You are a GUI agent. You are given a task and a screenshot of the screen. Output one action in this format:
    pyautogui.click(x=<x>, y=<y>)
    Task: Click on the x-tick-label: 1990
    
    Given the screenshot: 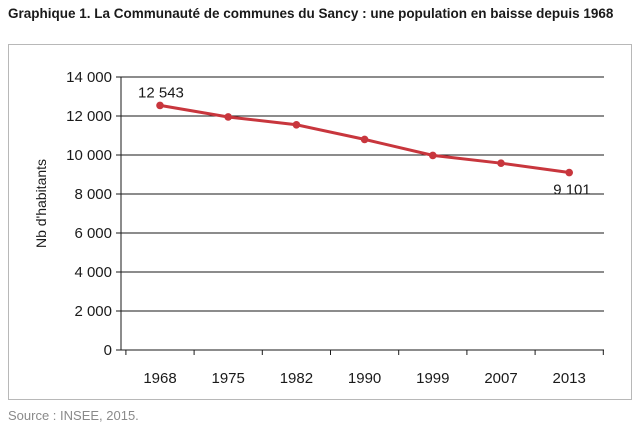 What is the action you would take?
    pyautogui.click(x=364, y=378)
    